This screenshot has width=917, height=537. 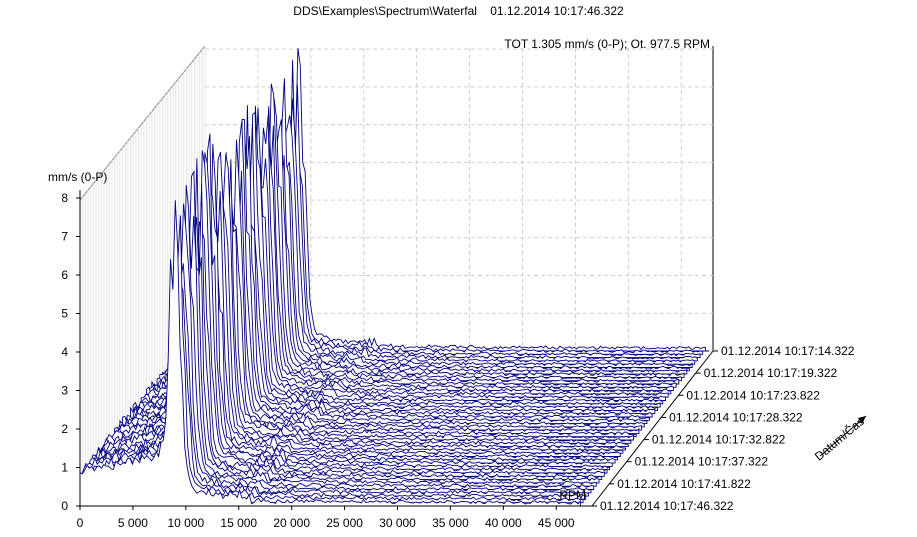 What do you see at coordinates (64, 198) in the screenshot?
I see `y-tick-label: 8` at bounding box center [64, 198].